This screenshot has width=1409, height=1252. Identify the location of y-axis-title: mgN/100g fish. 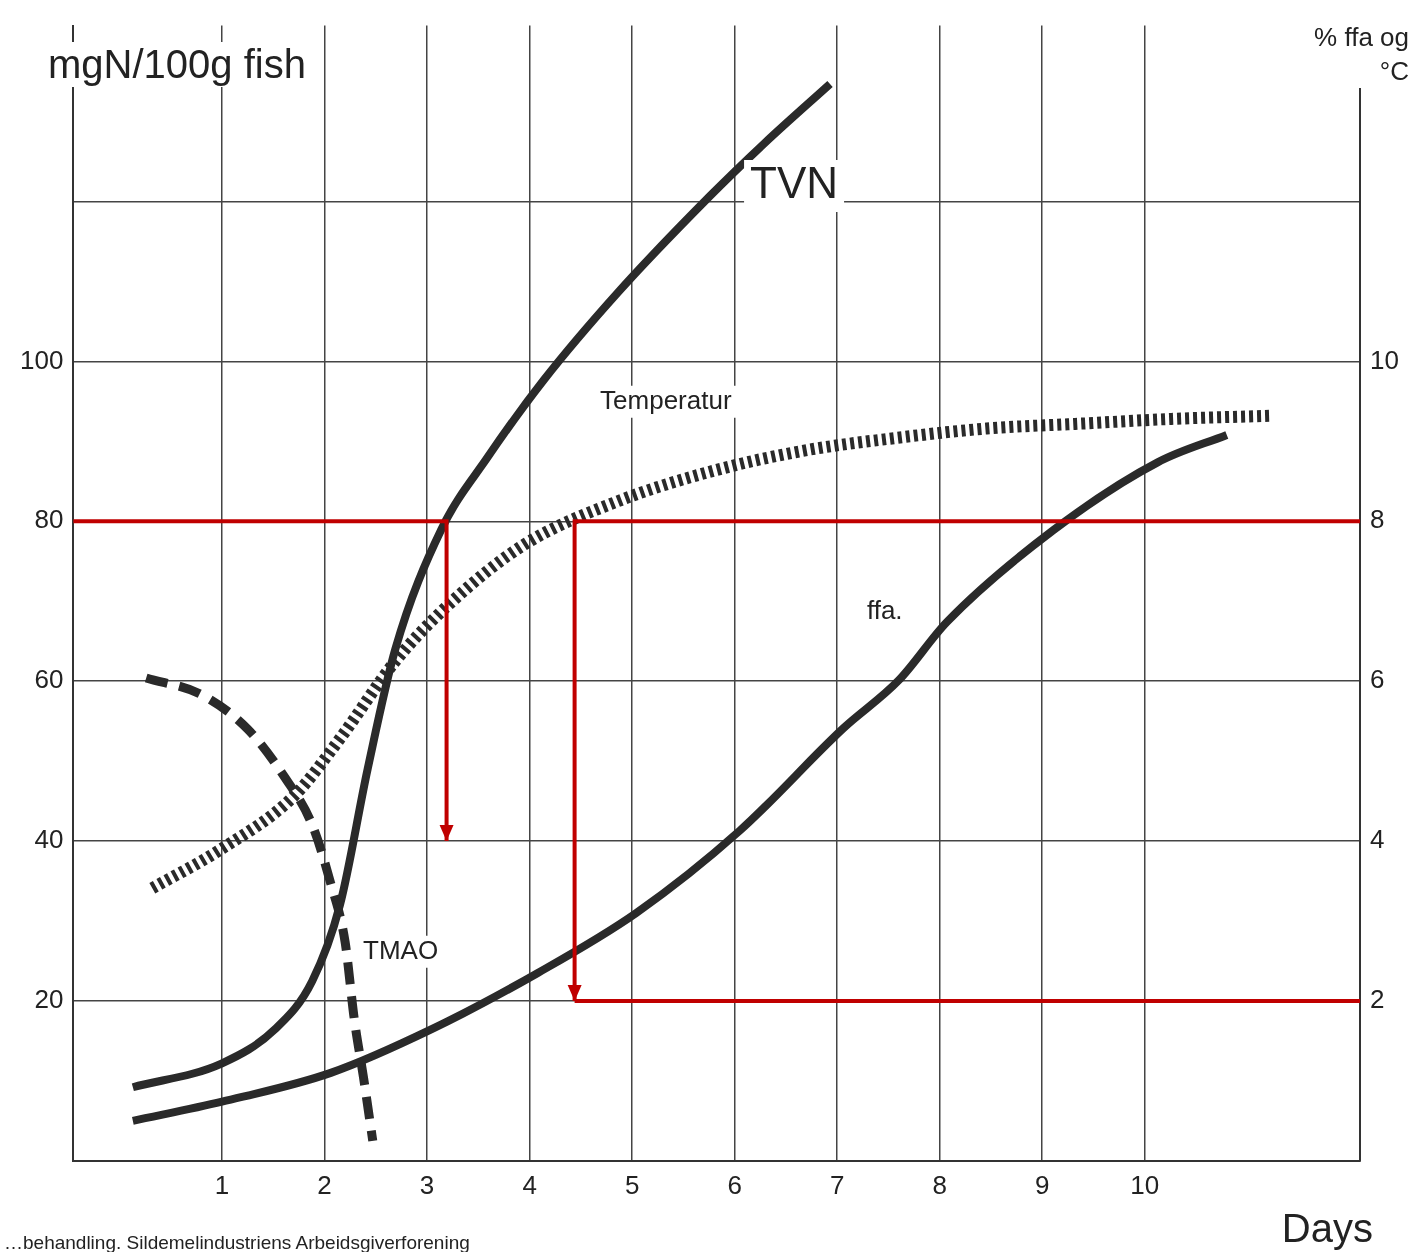
(177, 64).